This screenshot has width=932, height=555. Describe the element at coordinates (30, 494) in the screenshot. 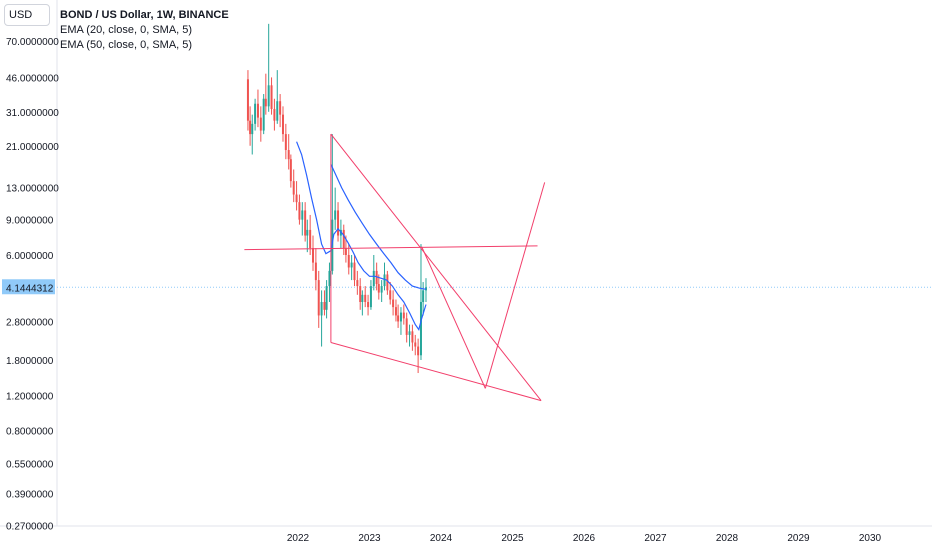

I see `y-tick-label: 0.3900000` at that location.